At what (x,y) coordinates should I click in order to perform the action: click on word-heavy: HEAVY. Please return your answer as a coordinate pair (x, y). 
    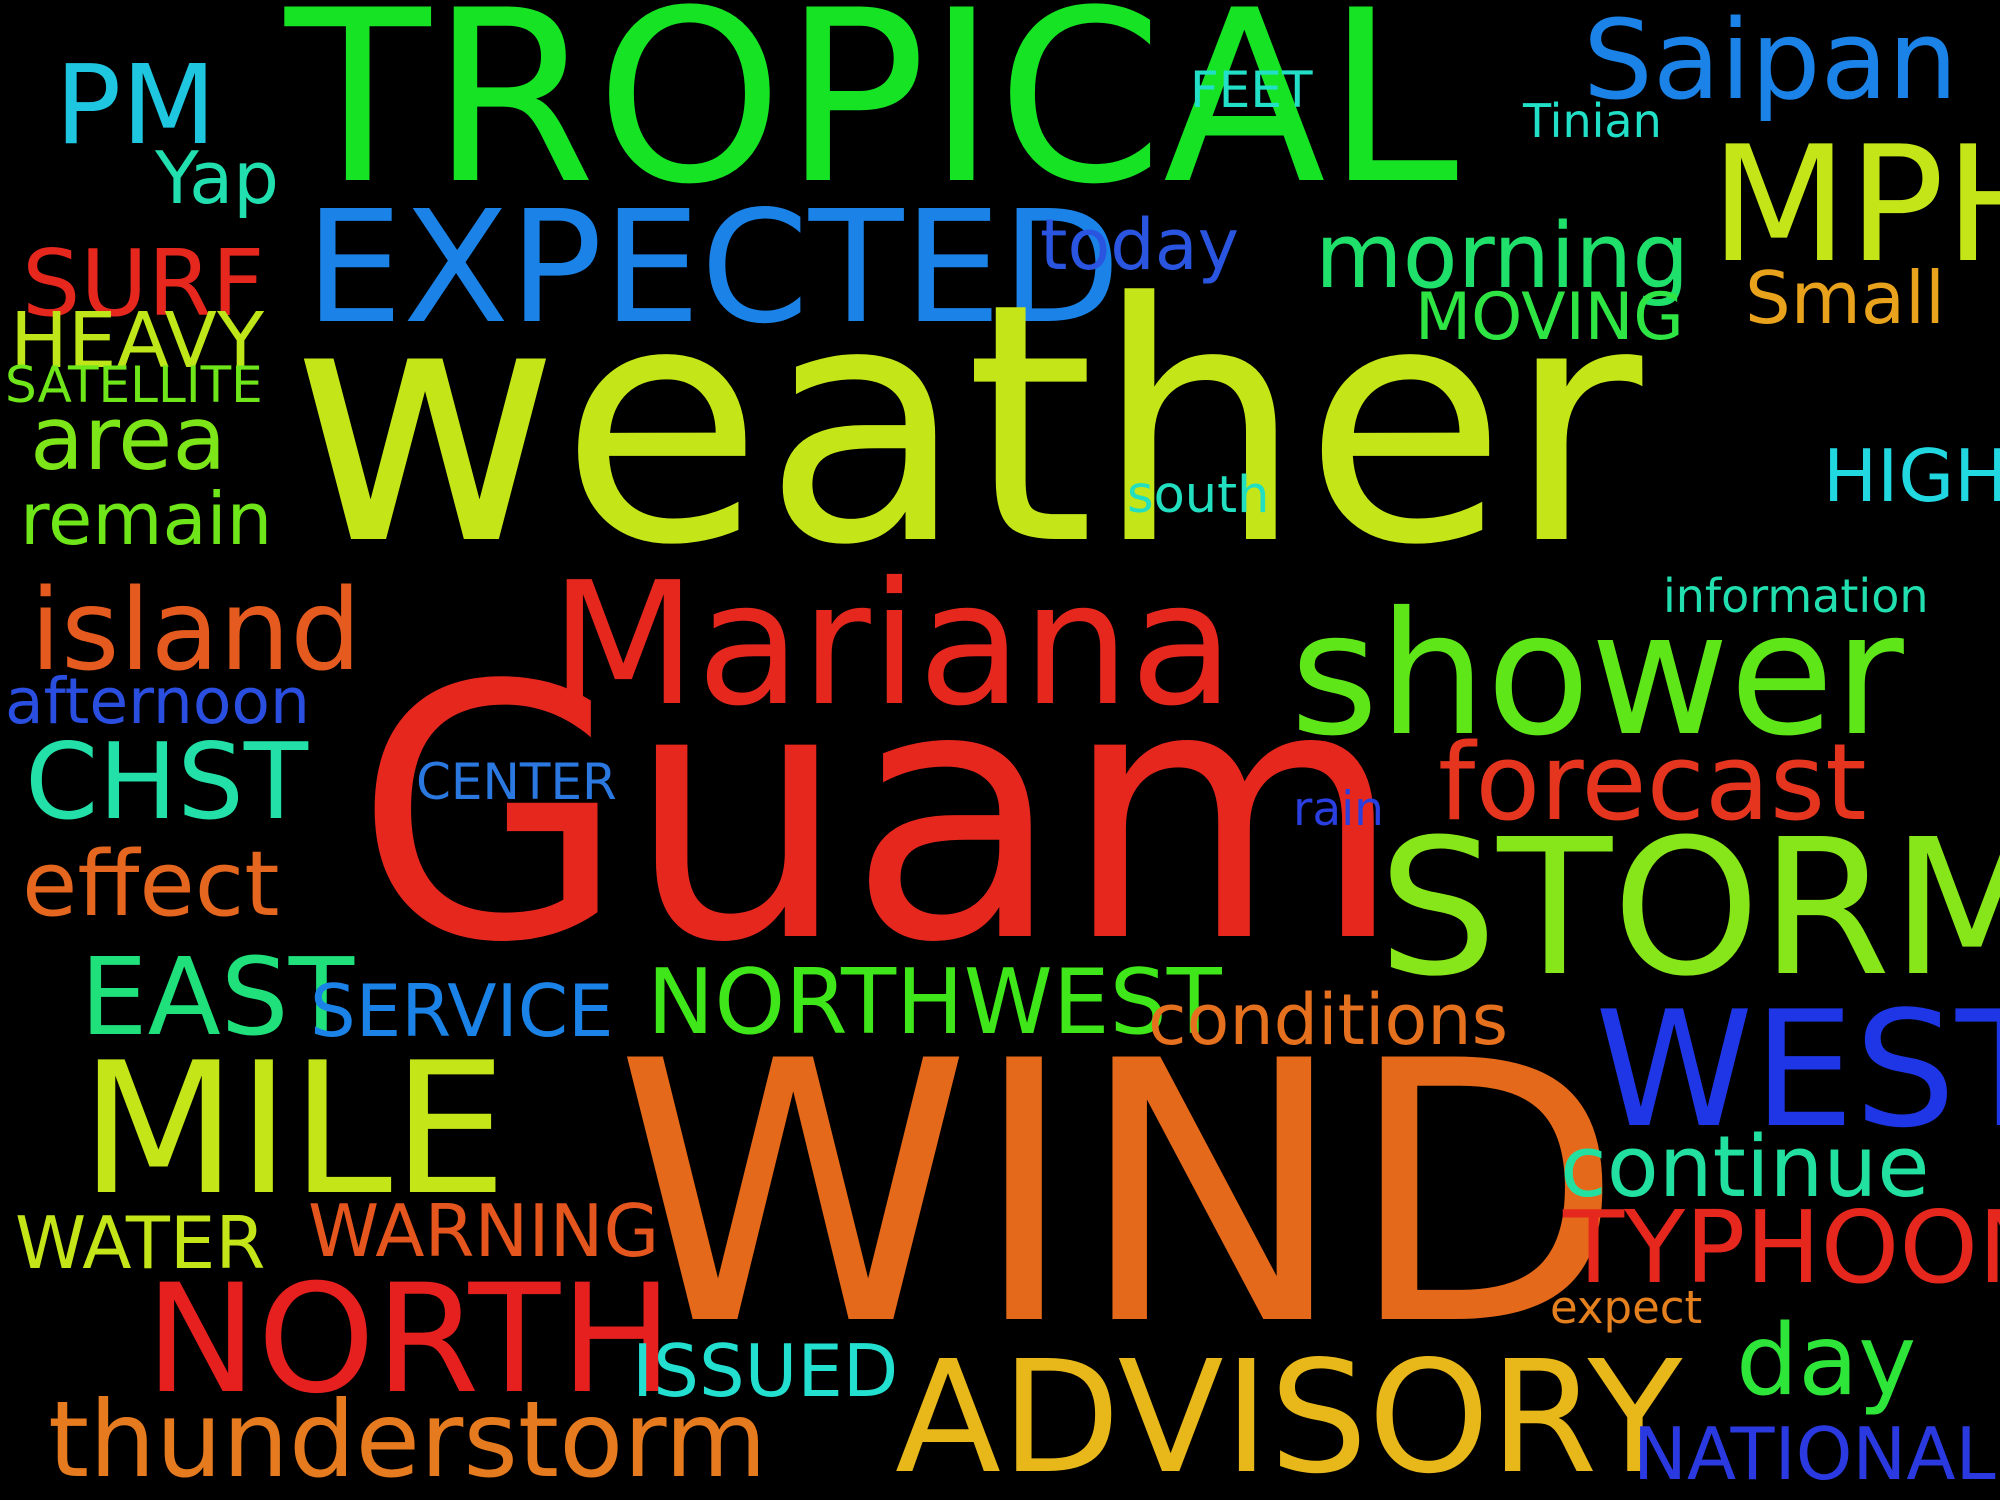
    Looking at the image, I should click on (137, 341).